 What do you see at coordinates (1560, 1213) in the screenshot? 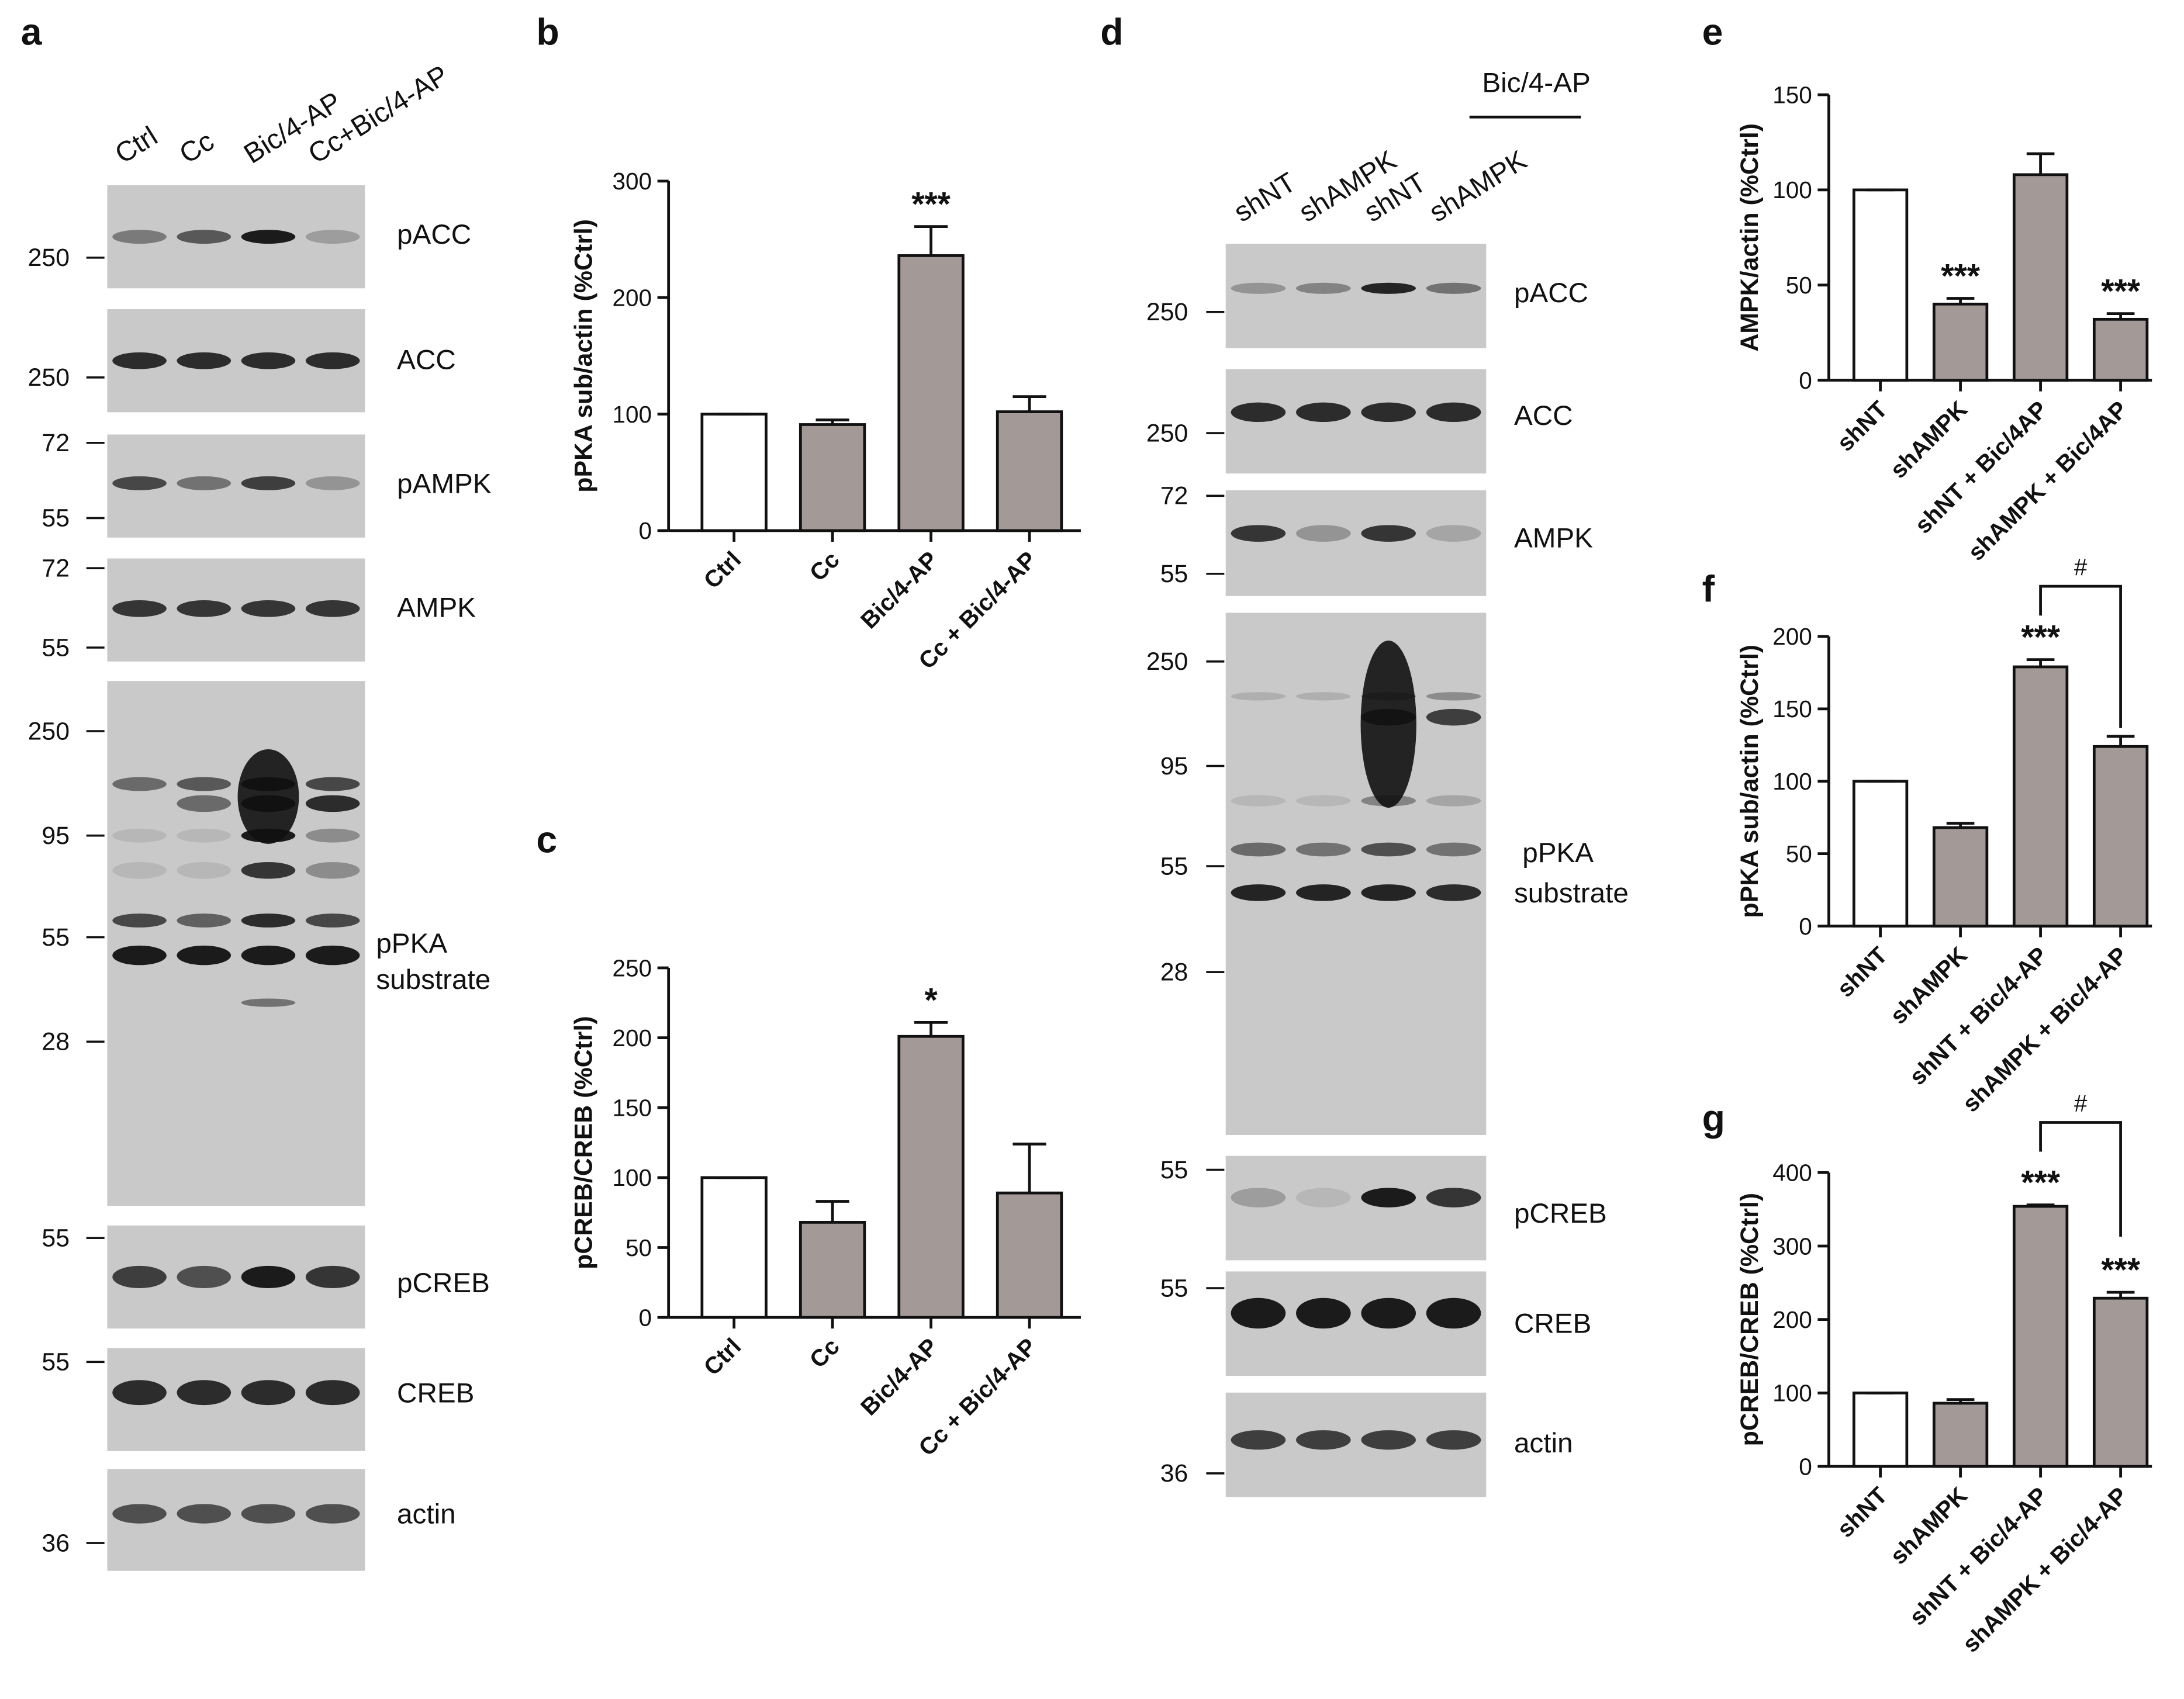
I see `blot-label: pCREB` at bounding box center [1560, 1213].